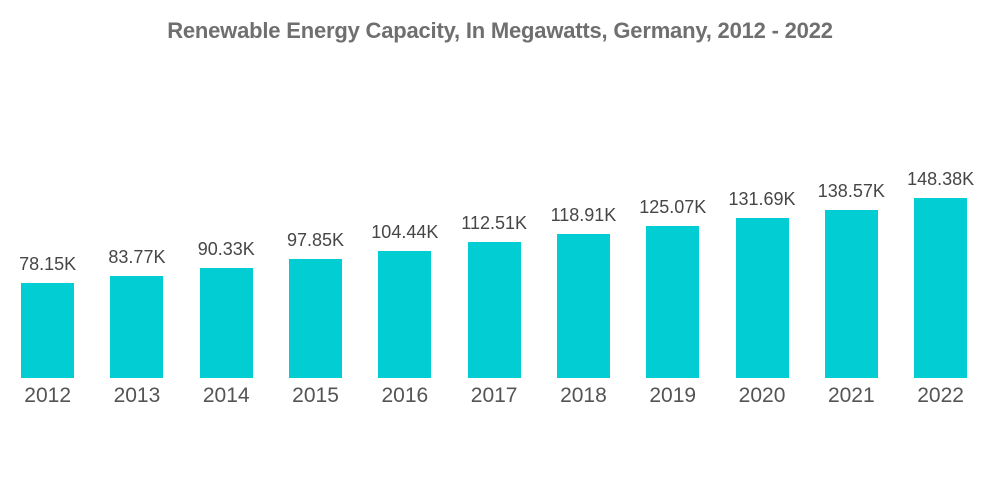  Describe the element at coordinates (673, 207) in the screenshot. I see `bar-value-label: 125.07K` at that location.